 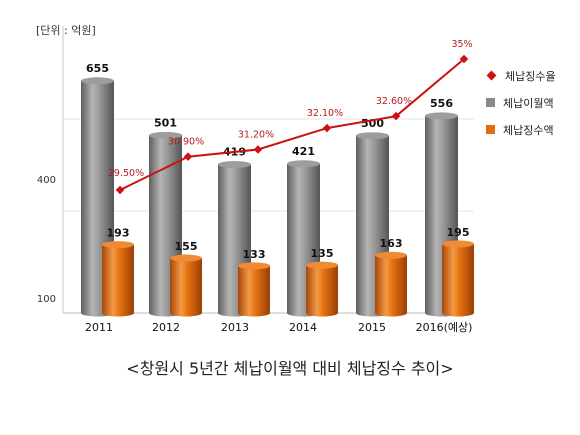 What do you see at coordinates (444, 327) in the screenshot?
I see `x-tick-label: 2016(예상)` at bounding box center [444, 327].